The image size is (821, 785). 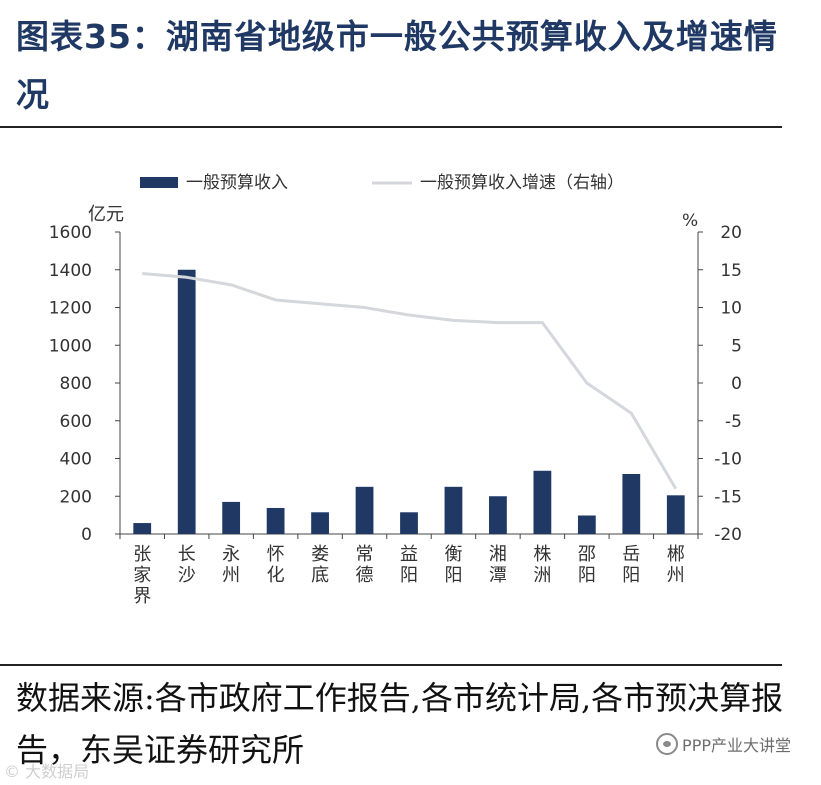 I want to click on wechat-icon, so click(x=667, y=744).